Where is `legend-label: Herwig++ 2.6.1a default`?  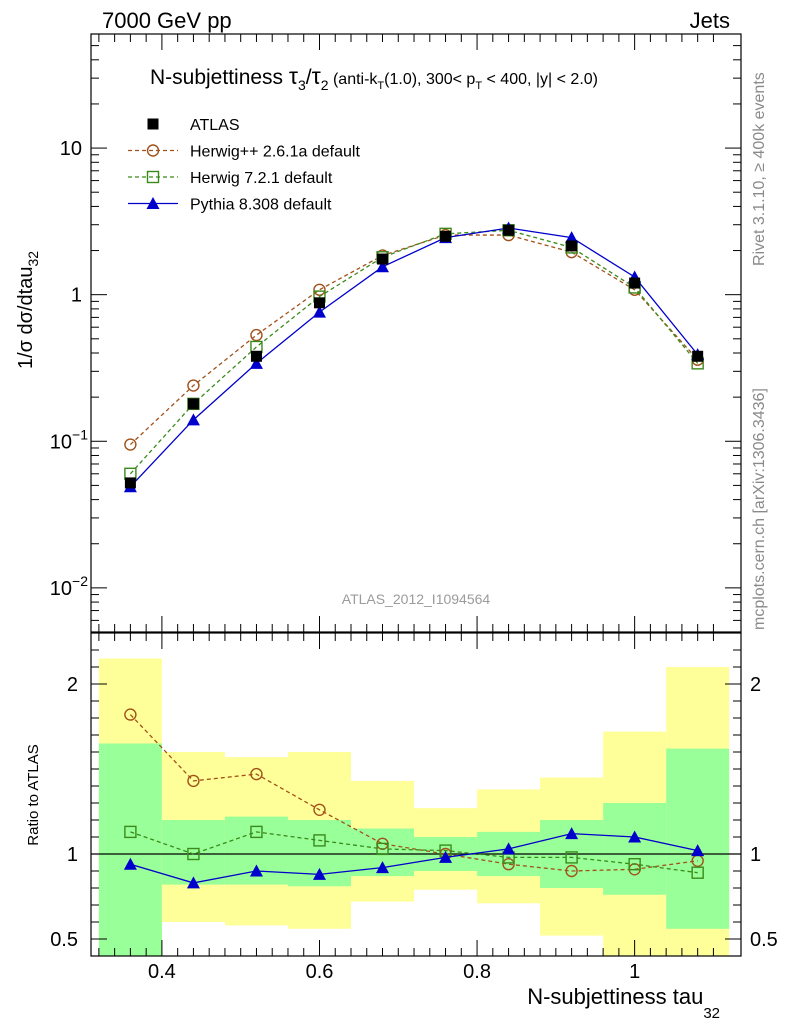 legend-label: Herwig++ 2.6.1a default is located at coordinates (275, 152).